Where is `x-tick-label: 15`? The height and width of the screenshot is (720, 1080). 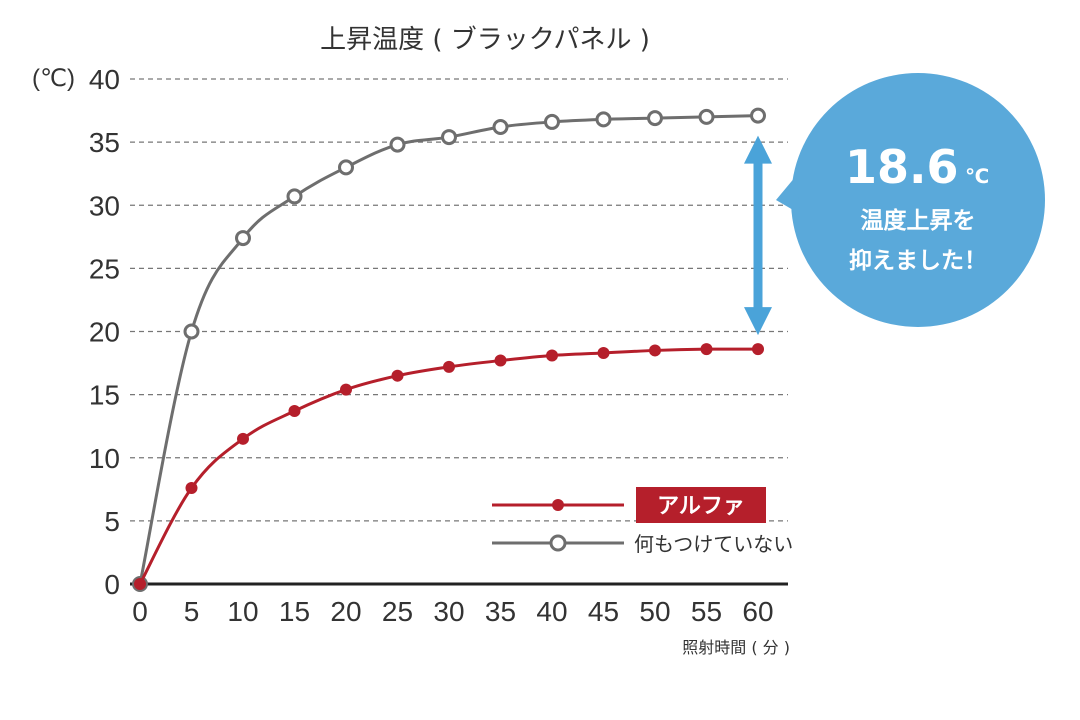 x-tick-label: 15 is located at coordinates (294, 611).